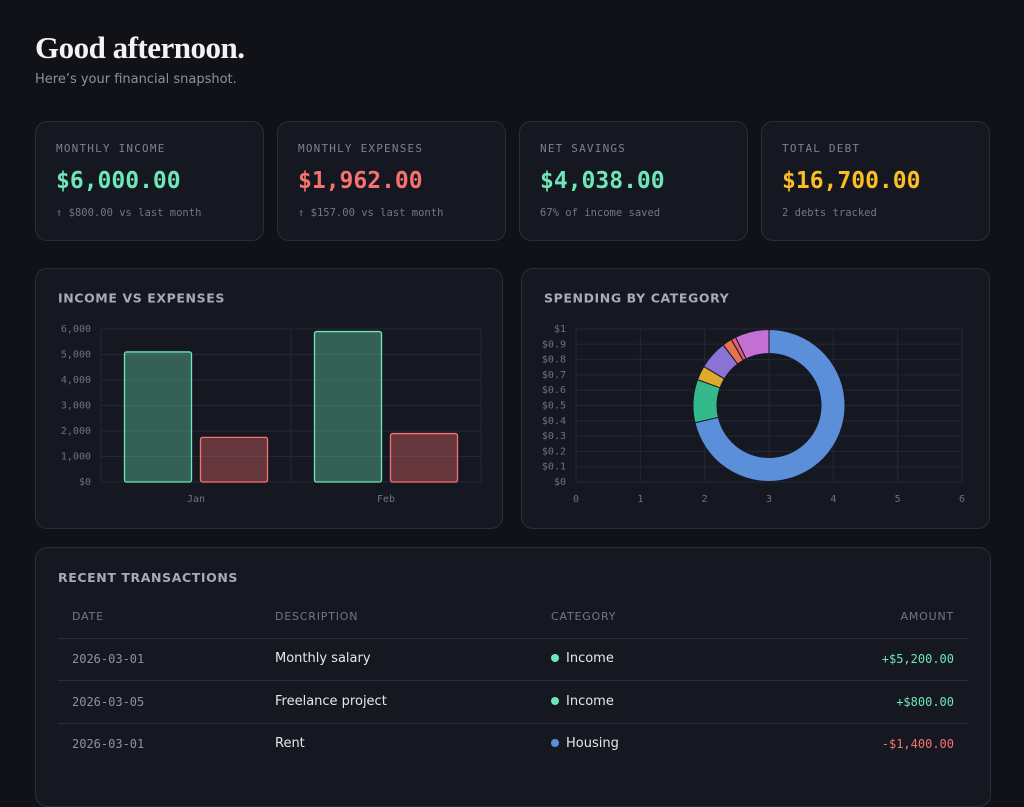  I want to click on x-tick-label: 0, so click(576, 499).